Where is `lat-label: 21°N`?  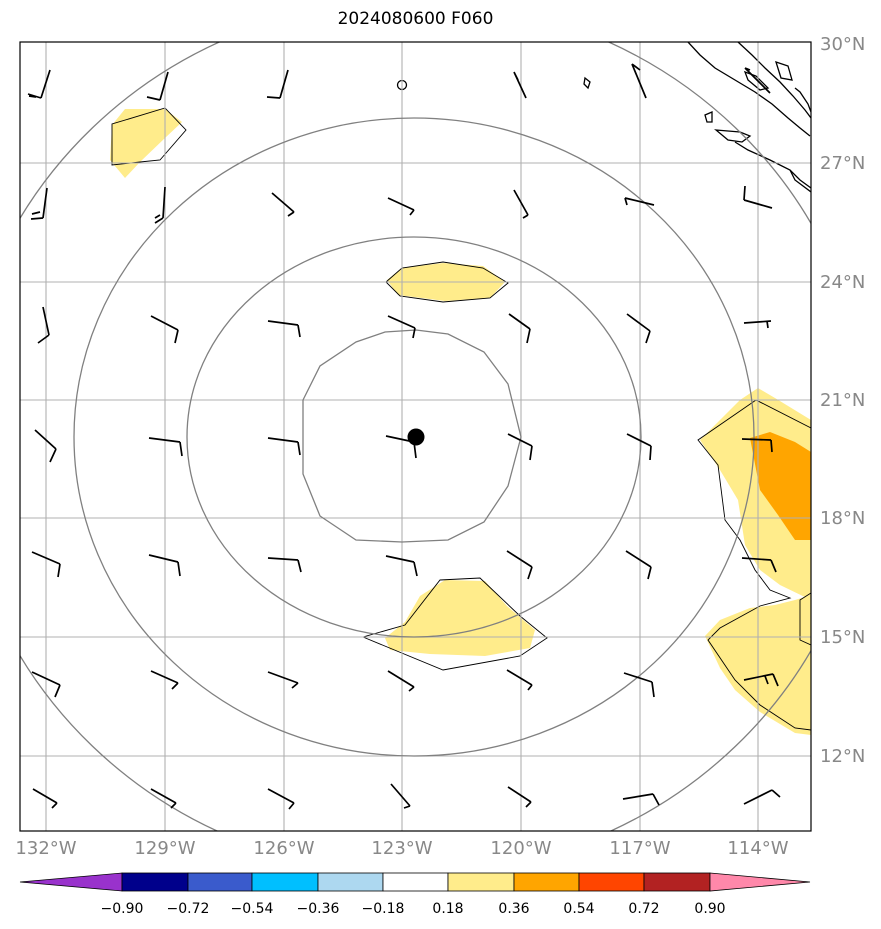
lat-label: 21°N is located at coordinates (843, 400).